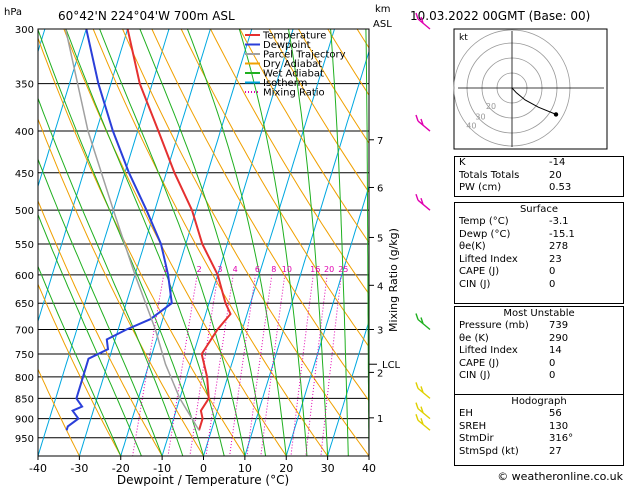 The height and width of the screenshot is (486, 629). What do you see at coordinates (13, 12) in the screenshot?
I see `hpa-label: hPa` at bounding box center [13, 12].